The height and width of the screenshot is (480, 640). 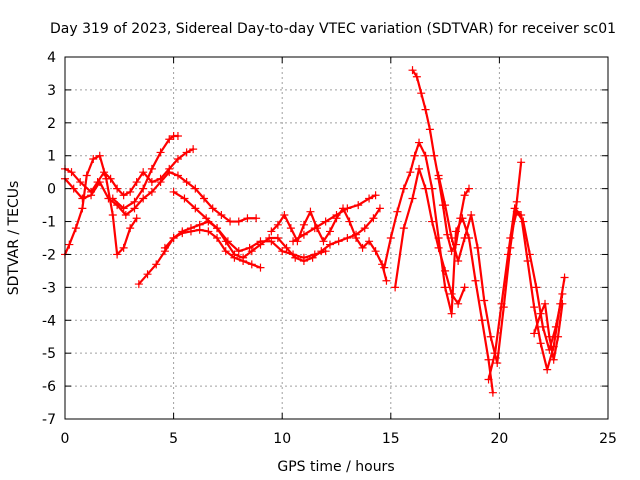 I want to click on x-tick-label: 5, so click(x=173, y=439).